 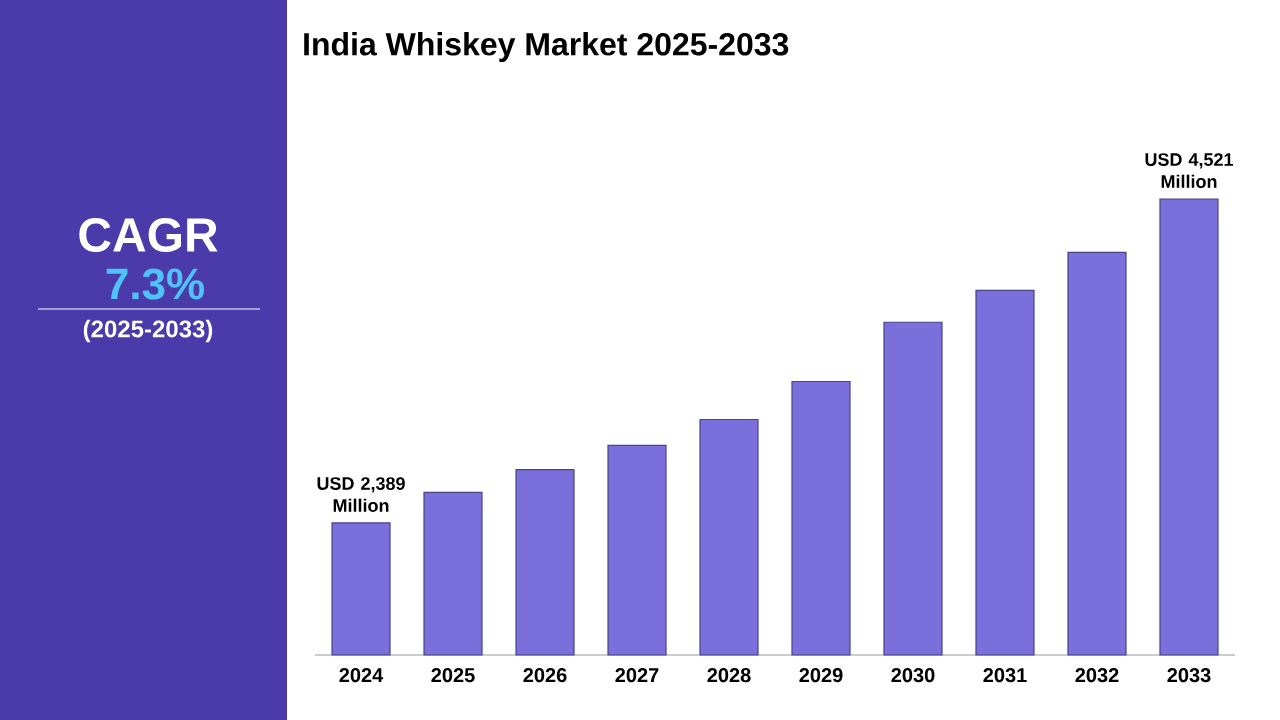 What do you see at coordinates (1189, 675) in the screenshot?
I see `x-tick-label: 2033` at bounding box center [1189, 675].